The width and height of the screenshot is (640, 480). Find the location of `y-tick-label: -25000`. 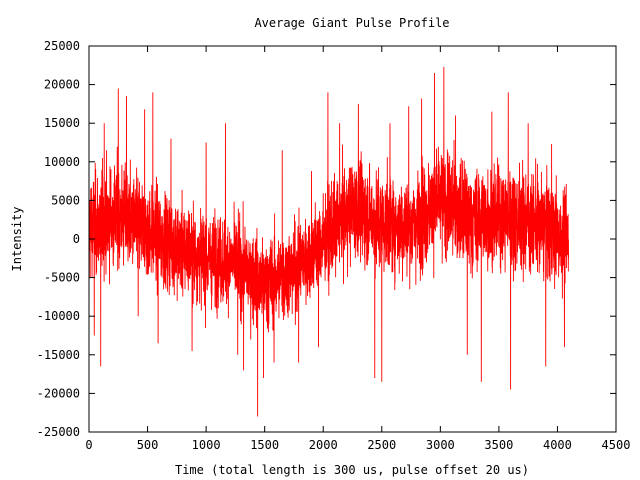

y-tick-label: -25000 is located at coordinates (58, 432).